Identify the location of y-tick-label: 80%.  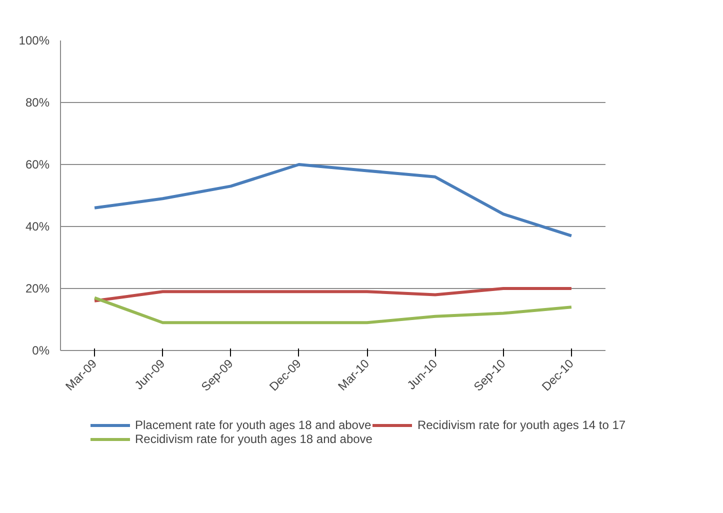
(37, 103).